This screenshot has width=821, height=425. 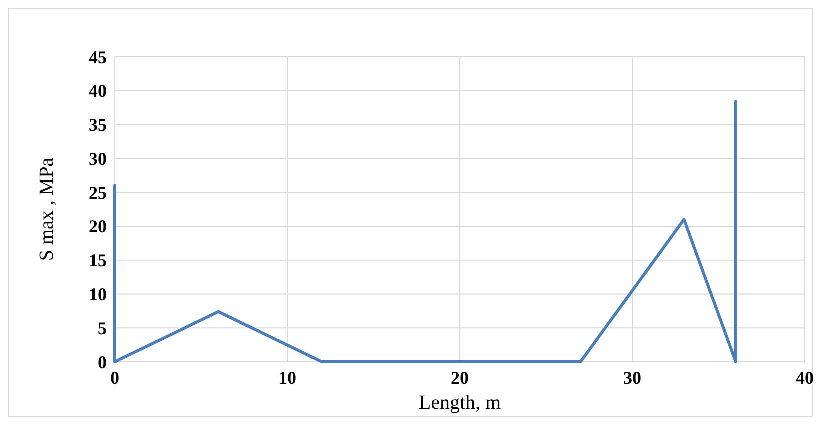 What do you see at coordinates (633, 378) in the screenshot?
I see `x-tick-label: 30` at bounding box center [633, 378].